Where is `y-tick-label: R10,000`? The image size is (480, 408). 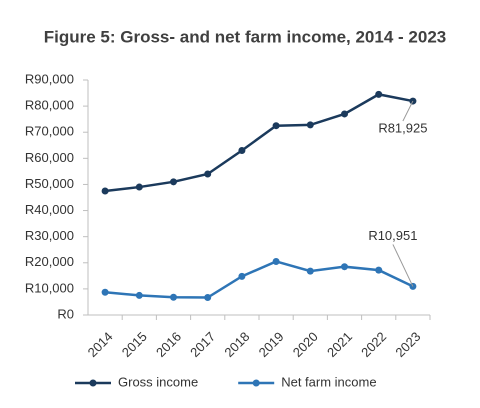
y-tick-label: R10,000 is located at coordinates (49, 287).